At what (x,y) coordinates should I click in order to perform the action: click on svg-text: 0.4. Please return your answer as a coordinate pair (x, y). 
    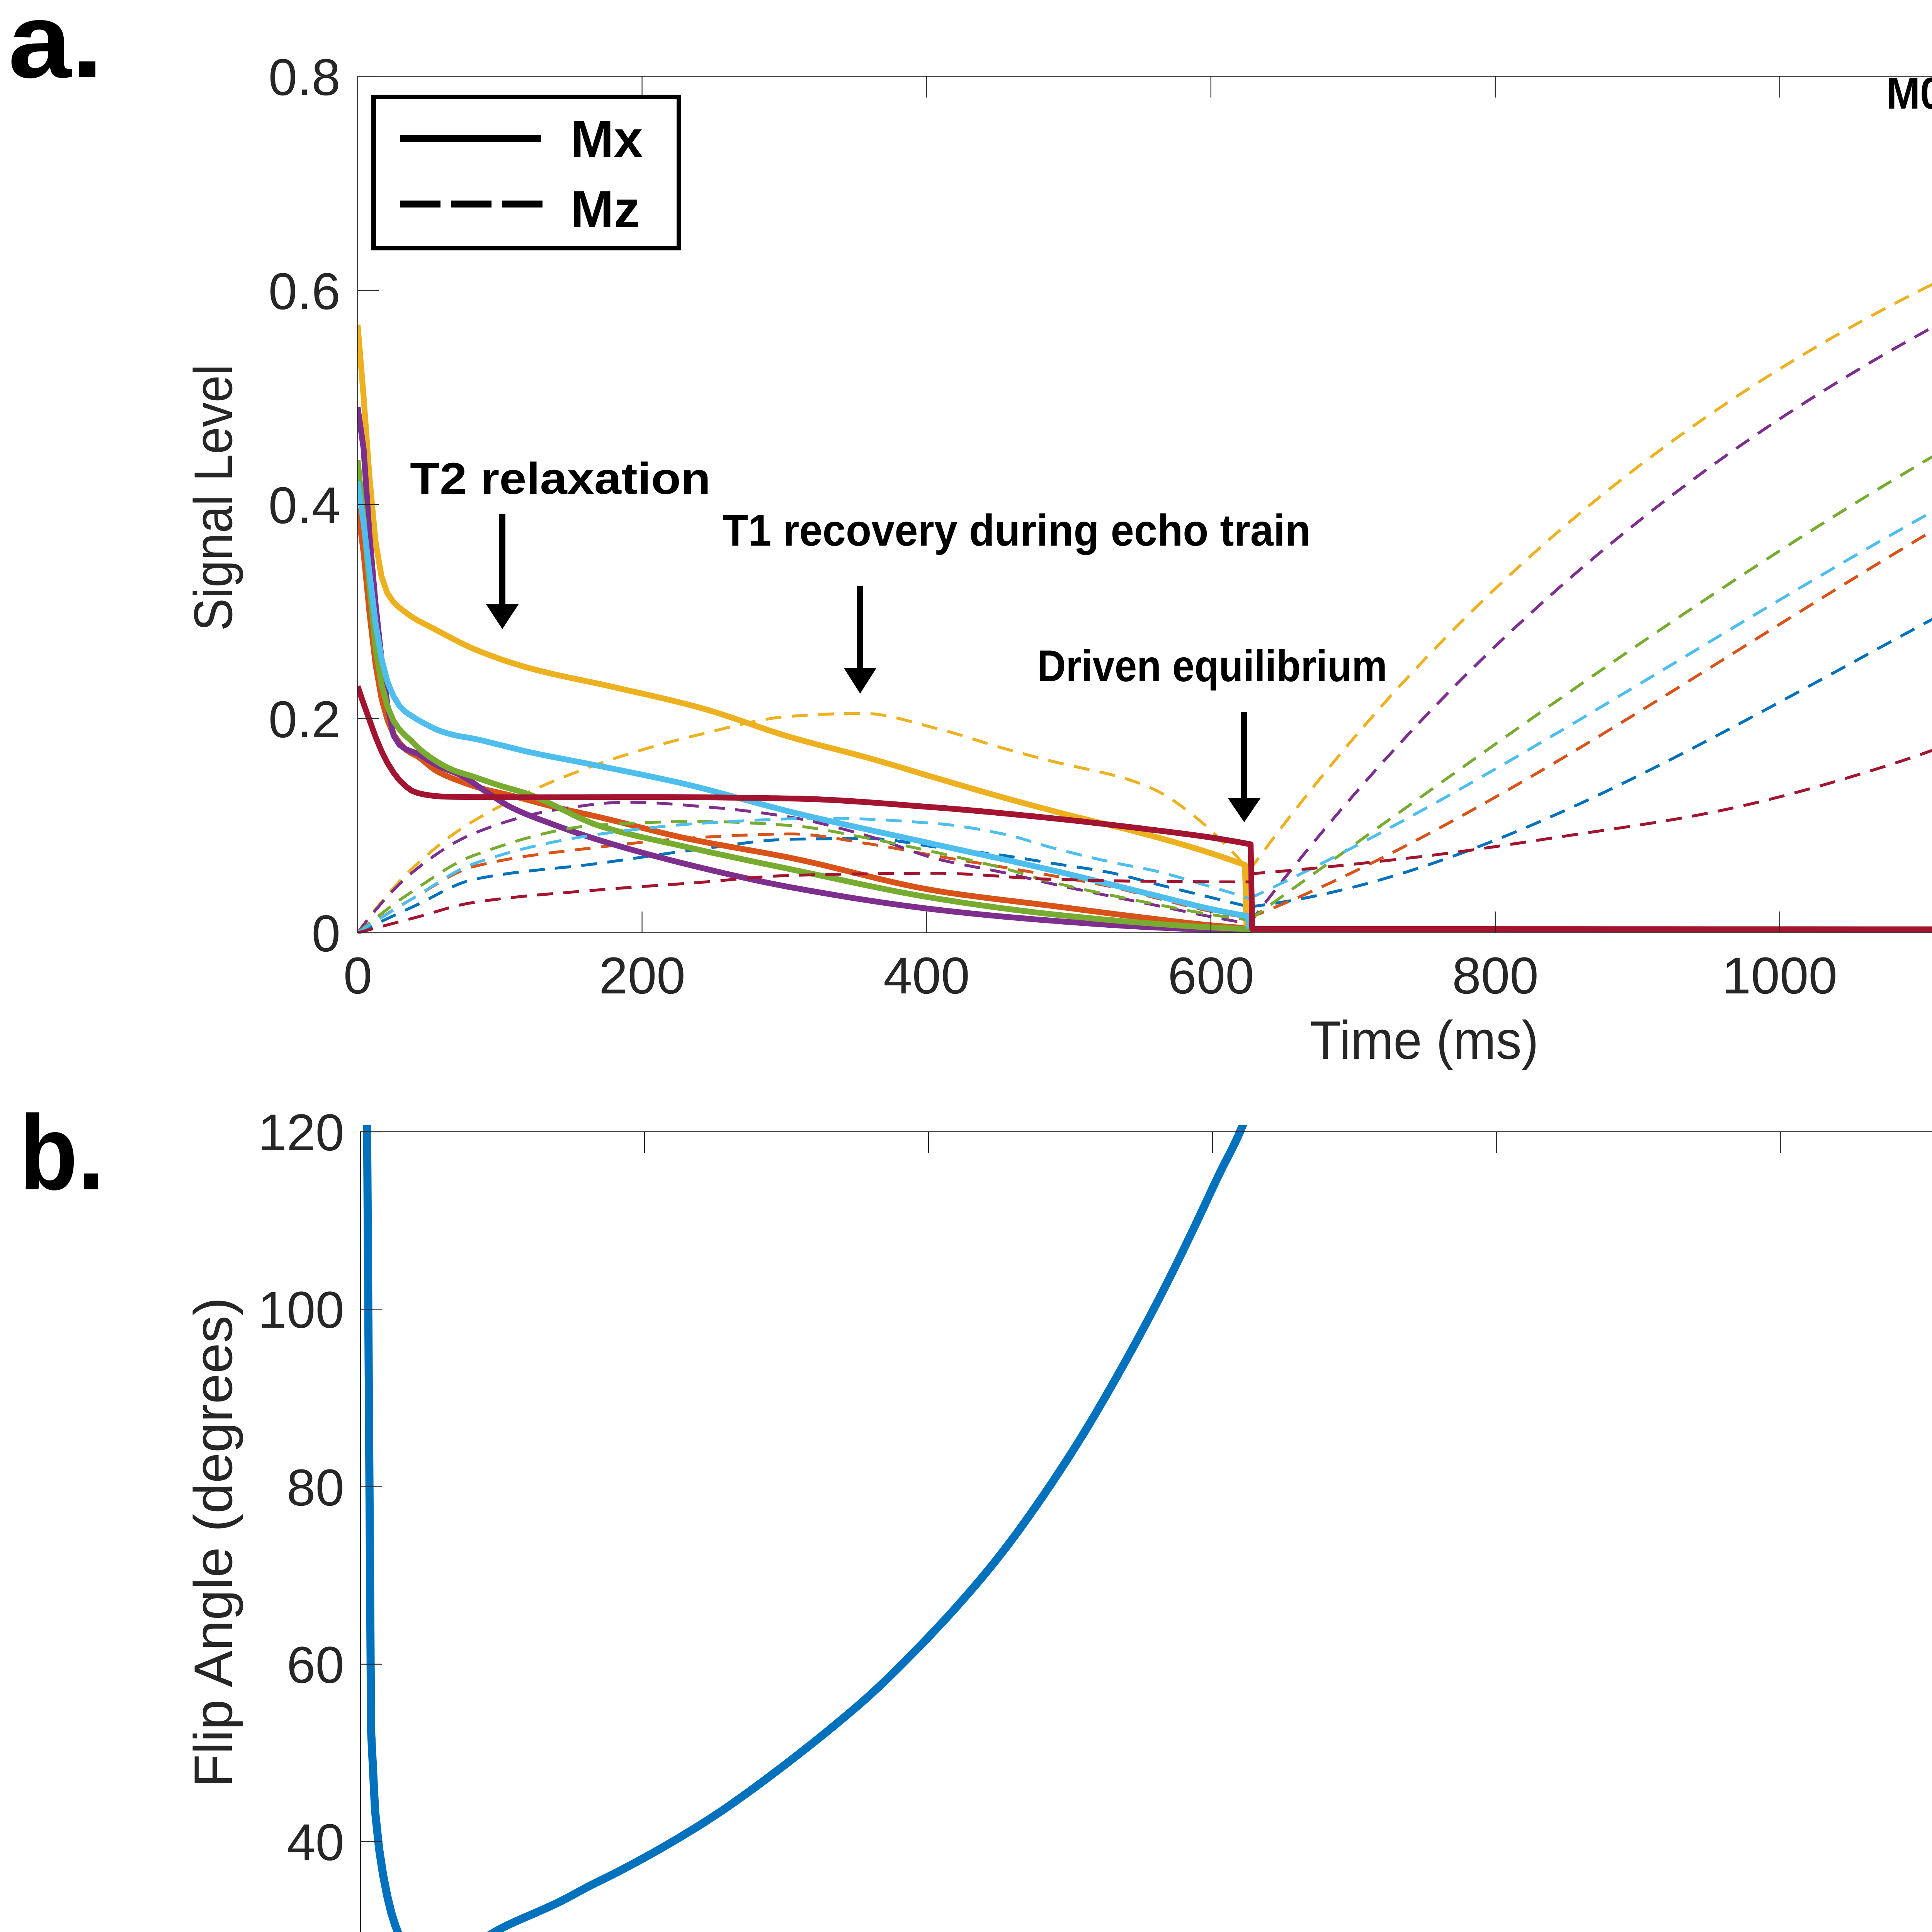
    Looking at the image, I should click on (305, 506).